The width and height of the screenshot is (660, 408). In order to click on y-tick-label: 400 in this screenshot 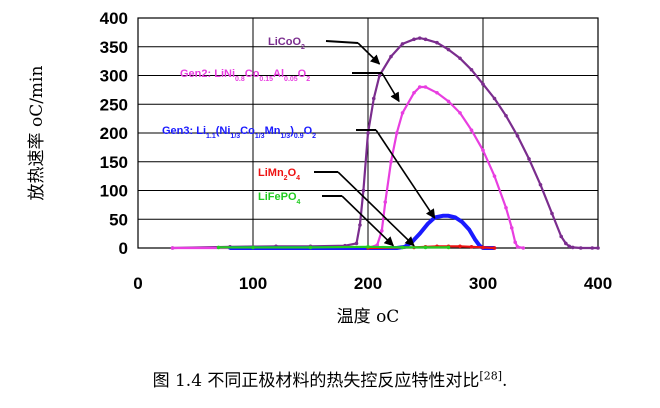, I will do `click(114, 18)`.